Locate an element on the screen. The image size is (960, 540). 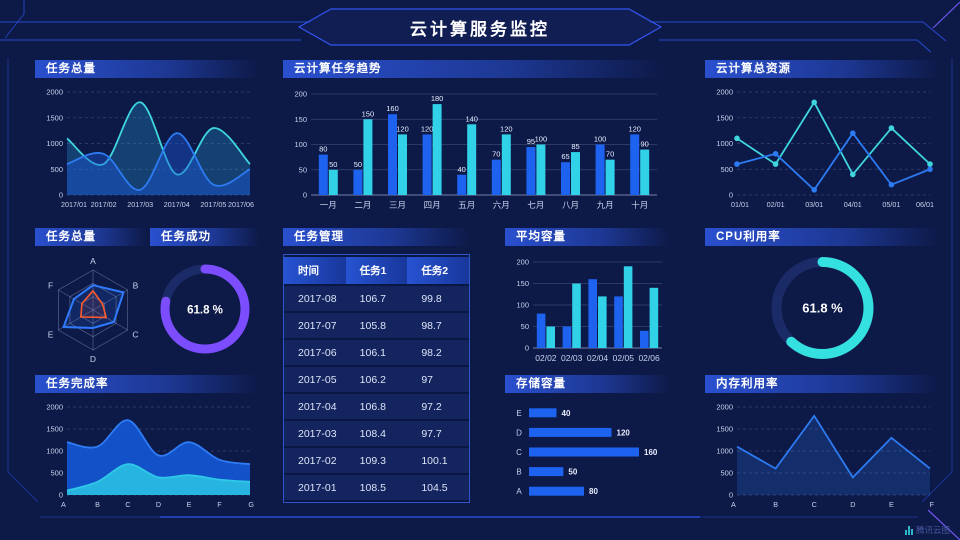
svg-text: 01/01 is located at coordinates (740, 204).